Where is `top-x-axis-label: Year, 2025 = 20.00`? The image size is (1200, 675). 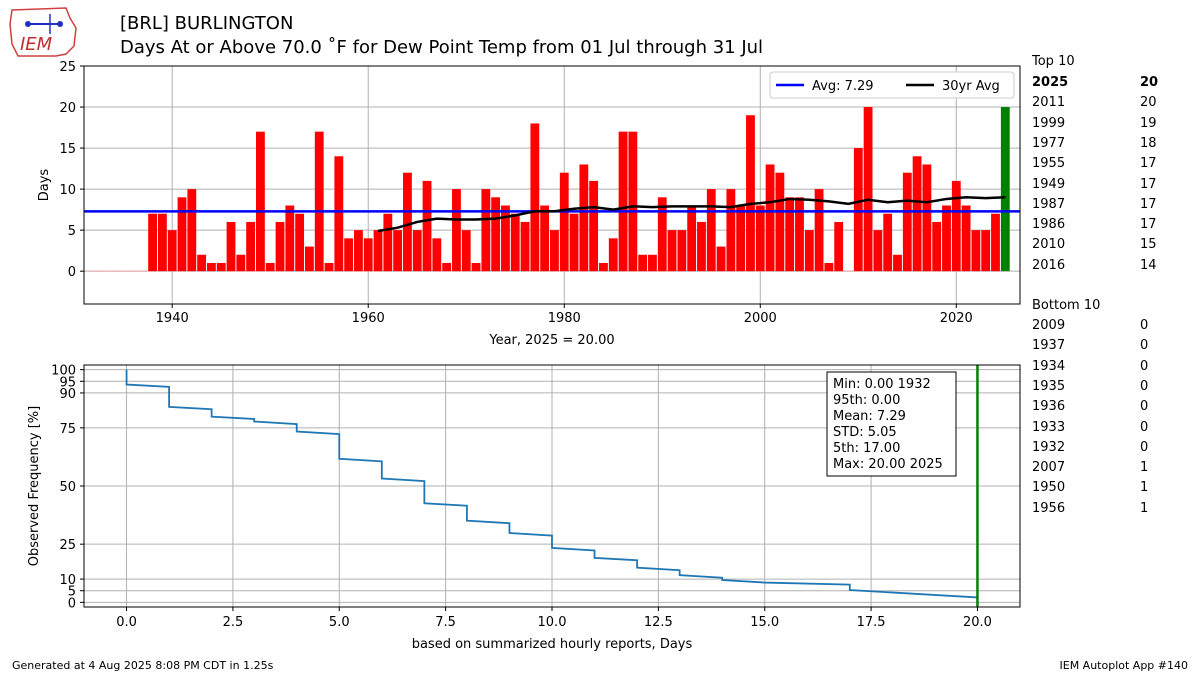 top-x-axis-label: Year, 2025 = 20.00 is located at coordinates (551, 340).